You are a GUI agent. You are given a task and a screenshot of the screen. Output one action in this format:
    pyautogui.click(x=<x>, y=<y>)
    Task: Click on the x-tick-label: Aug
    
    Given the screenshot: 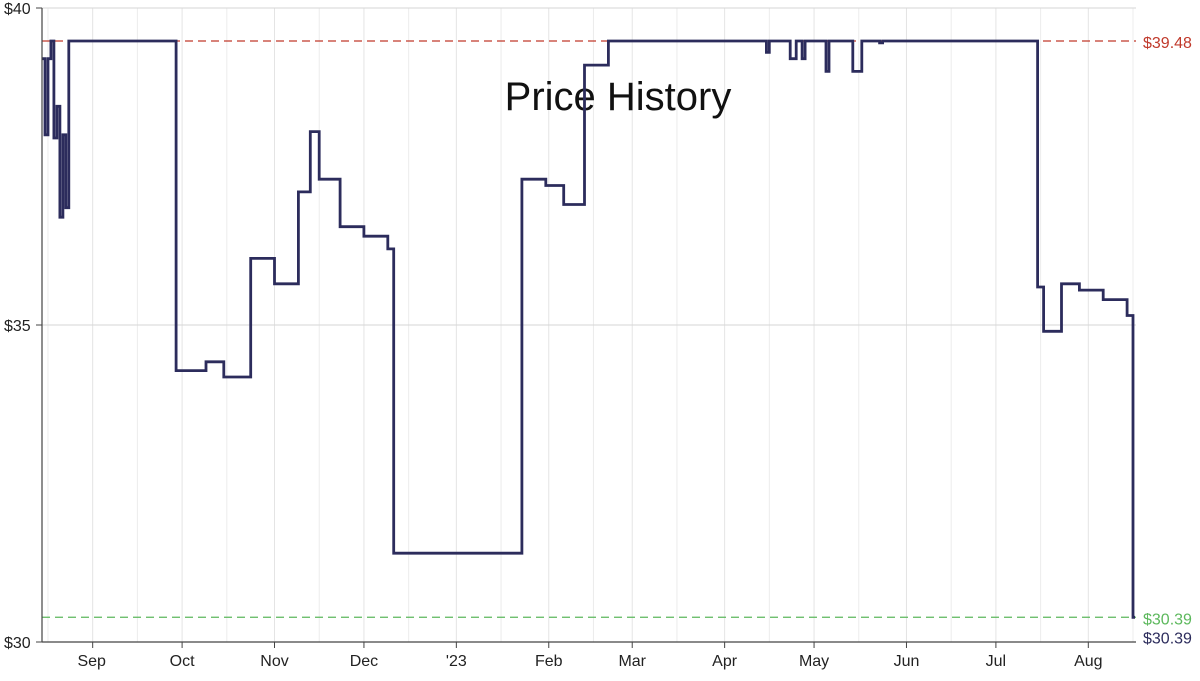 What is the action you would take?
    pyautogui.click(x=1088, y=661)
    